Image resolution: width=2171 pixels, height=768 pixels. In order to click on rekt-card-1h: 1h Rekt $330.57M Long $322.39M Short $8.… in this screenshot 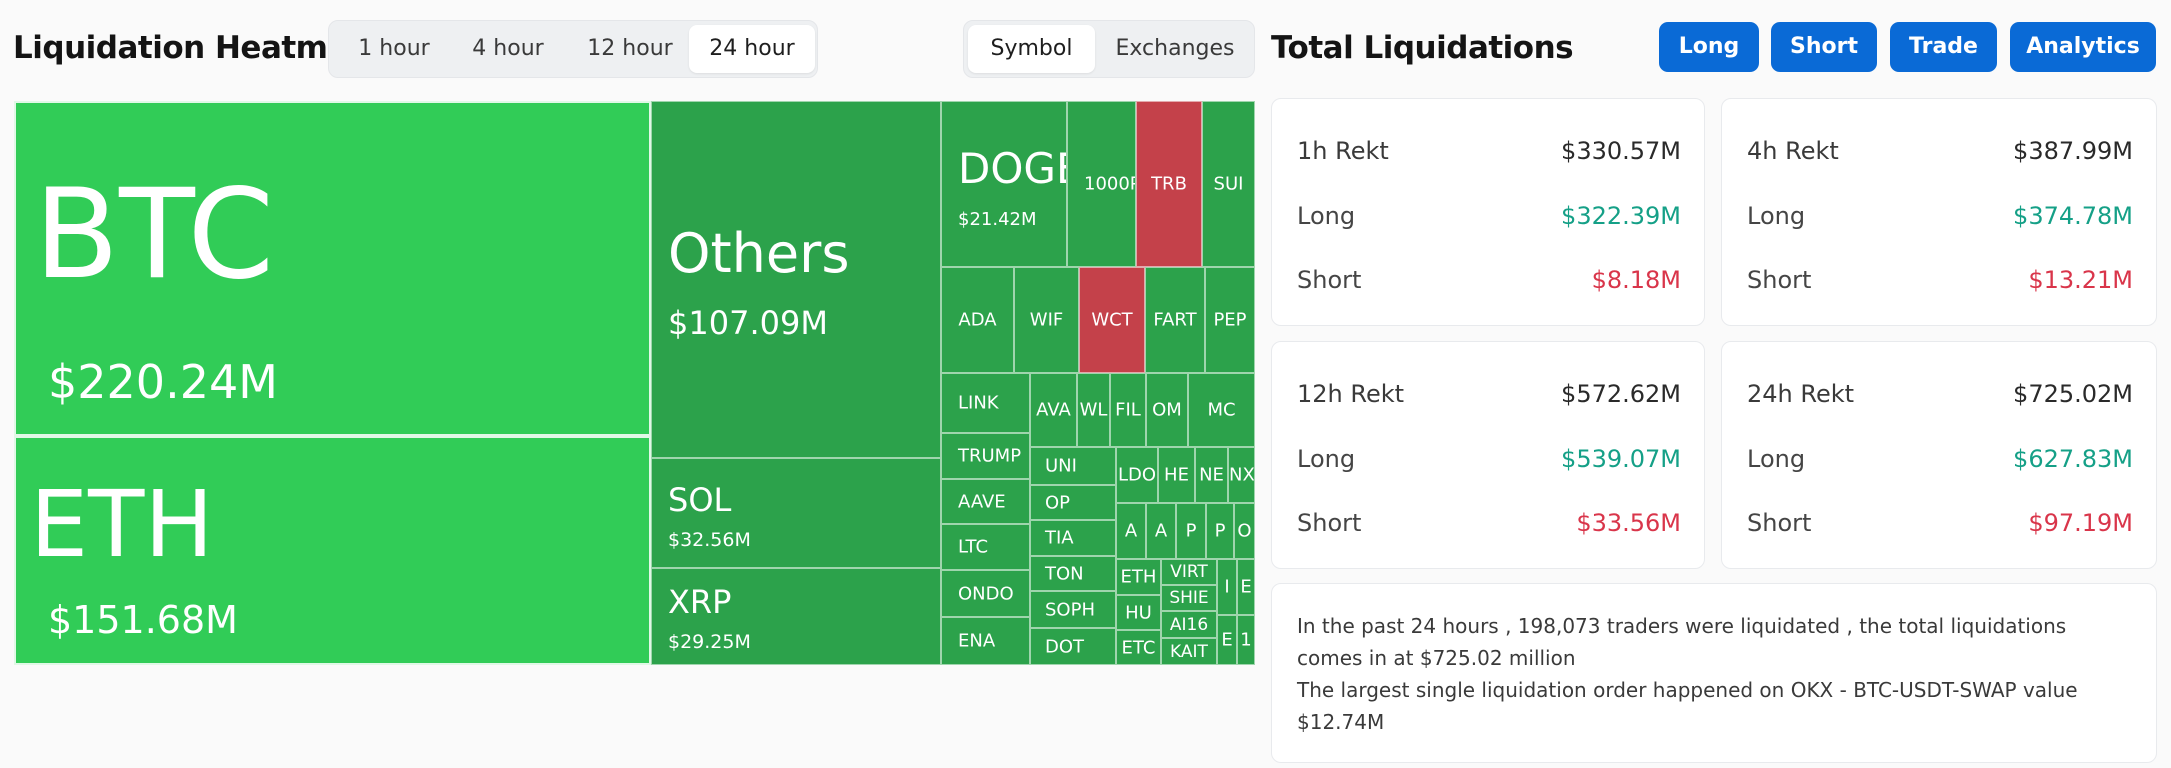, I will do `click(1488, 212)`.